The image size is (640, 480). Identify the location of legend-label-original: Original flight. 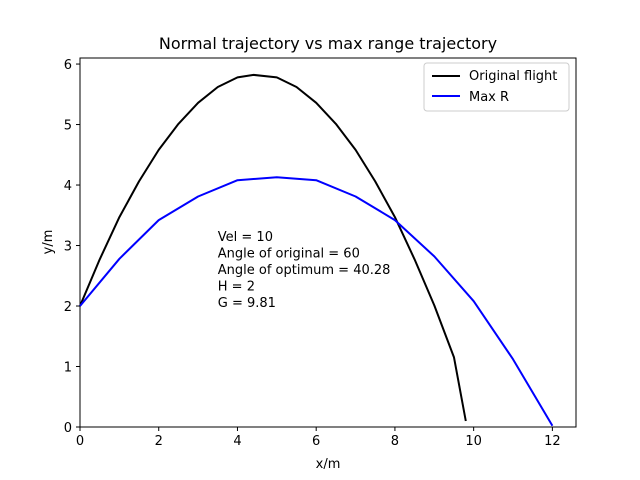
(513, 76).